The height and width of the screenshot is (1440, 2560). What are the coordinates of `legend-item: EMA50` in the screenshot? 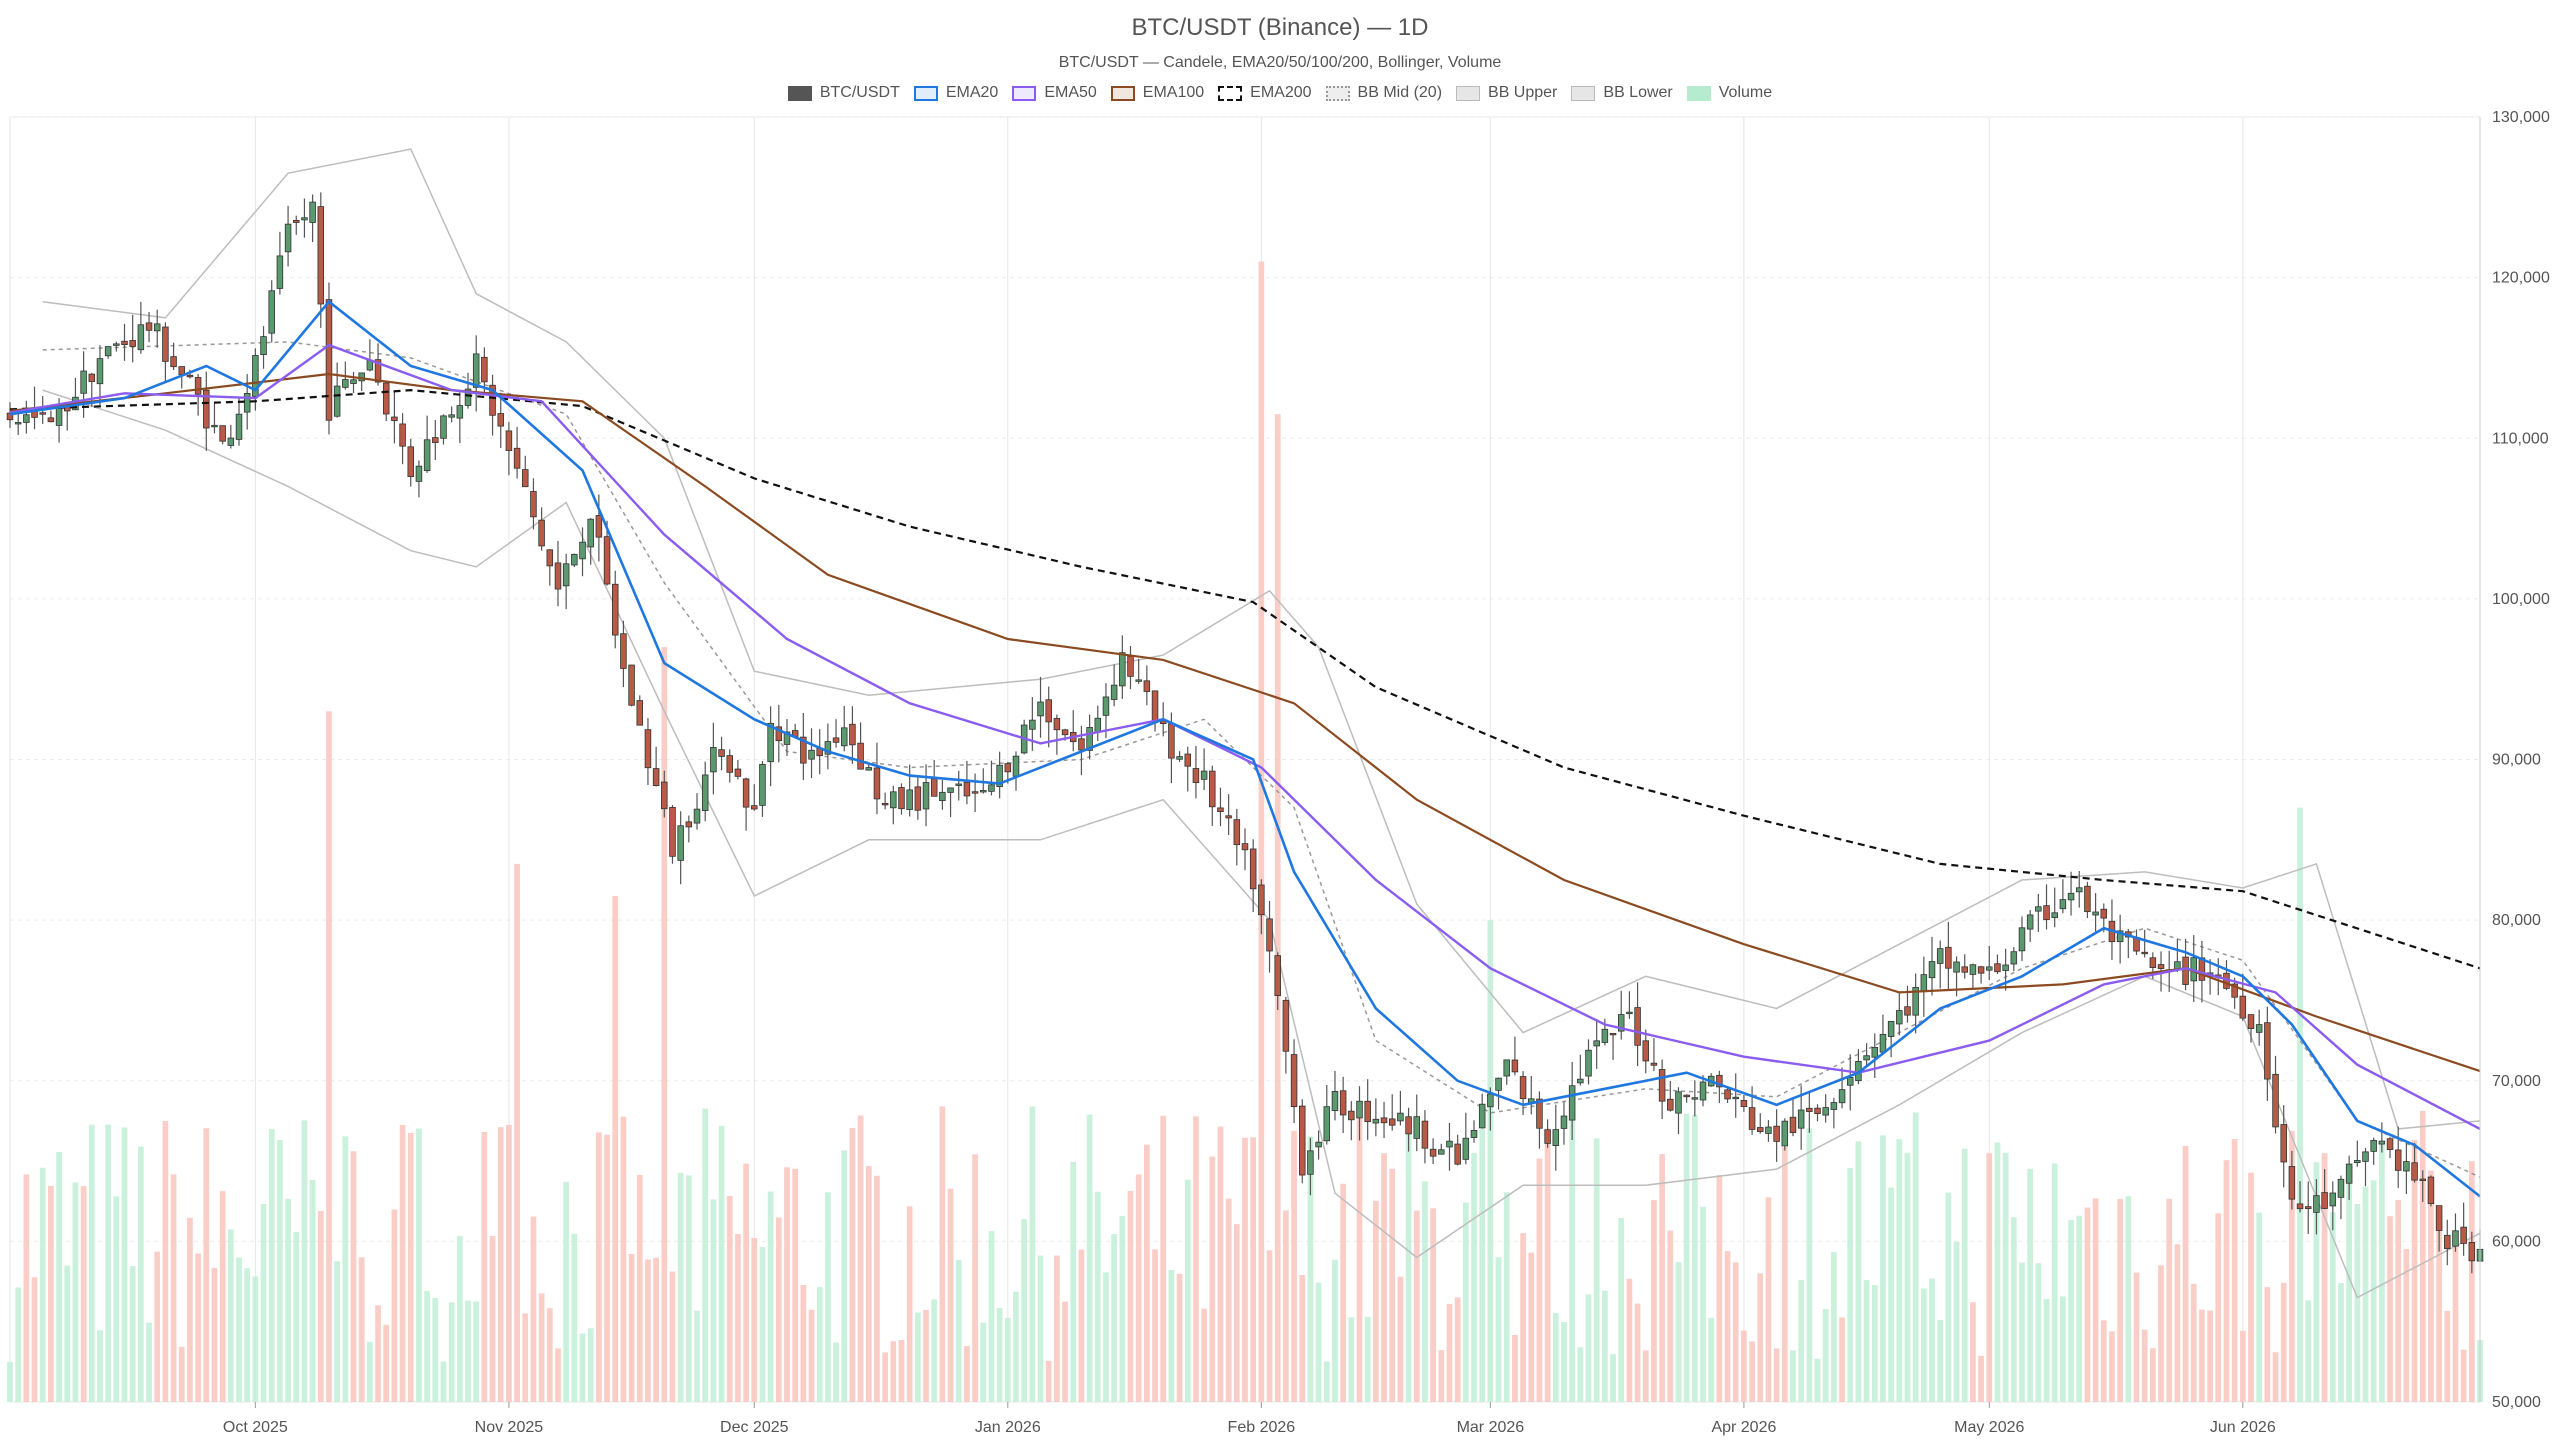 It's located at (1054, 93).